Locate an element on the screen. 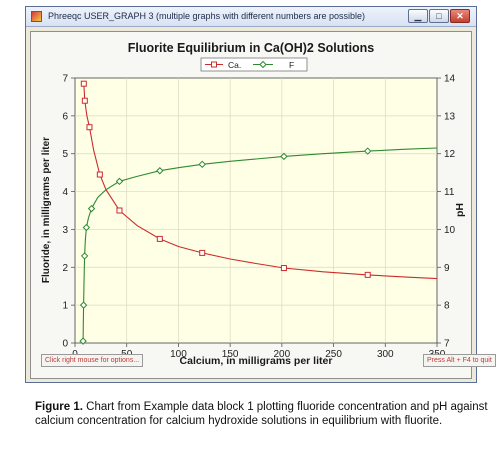 The width and height of the screenshot is (502, 471). app-icon is located at coordinates (36, 16).